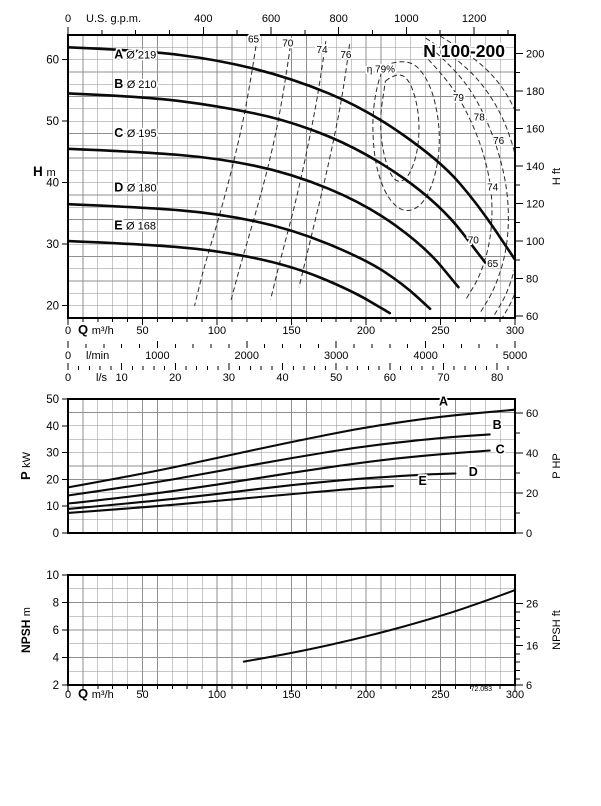  What do you see at coordinates (52, 454) in the screenshot?
I see `p-kw-tick-label: 30` at bounding box center [52, 454].